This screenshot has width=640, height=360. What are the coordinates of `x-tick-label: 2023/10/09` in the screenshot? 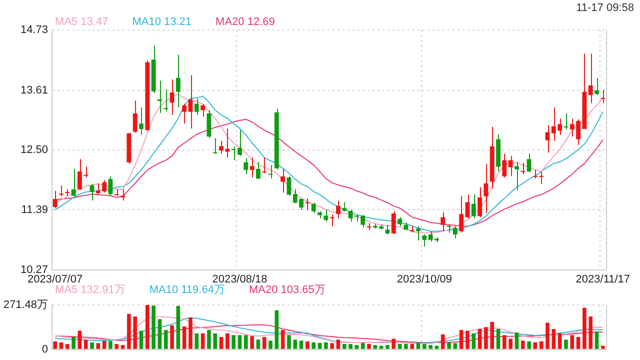 It's located at (424, 280).